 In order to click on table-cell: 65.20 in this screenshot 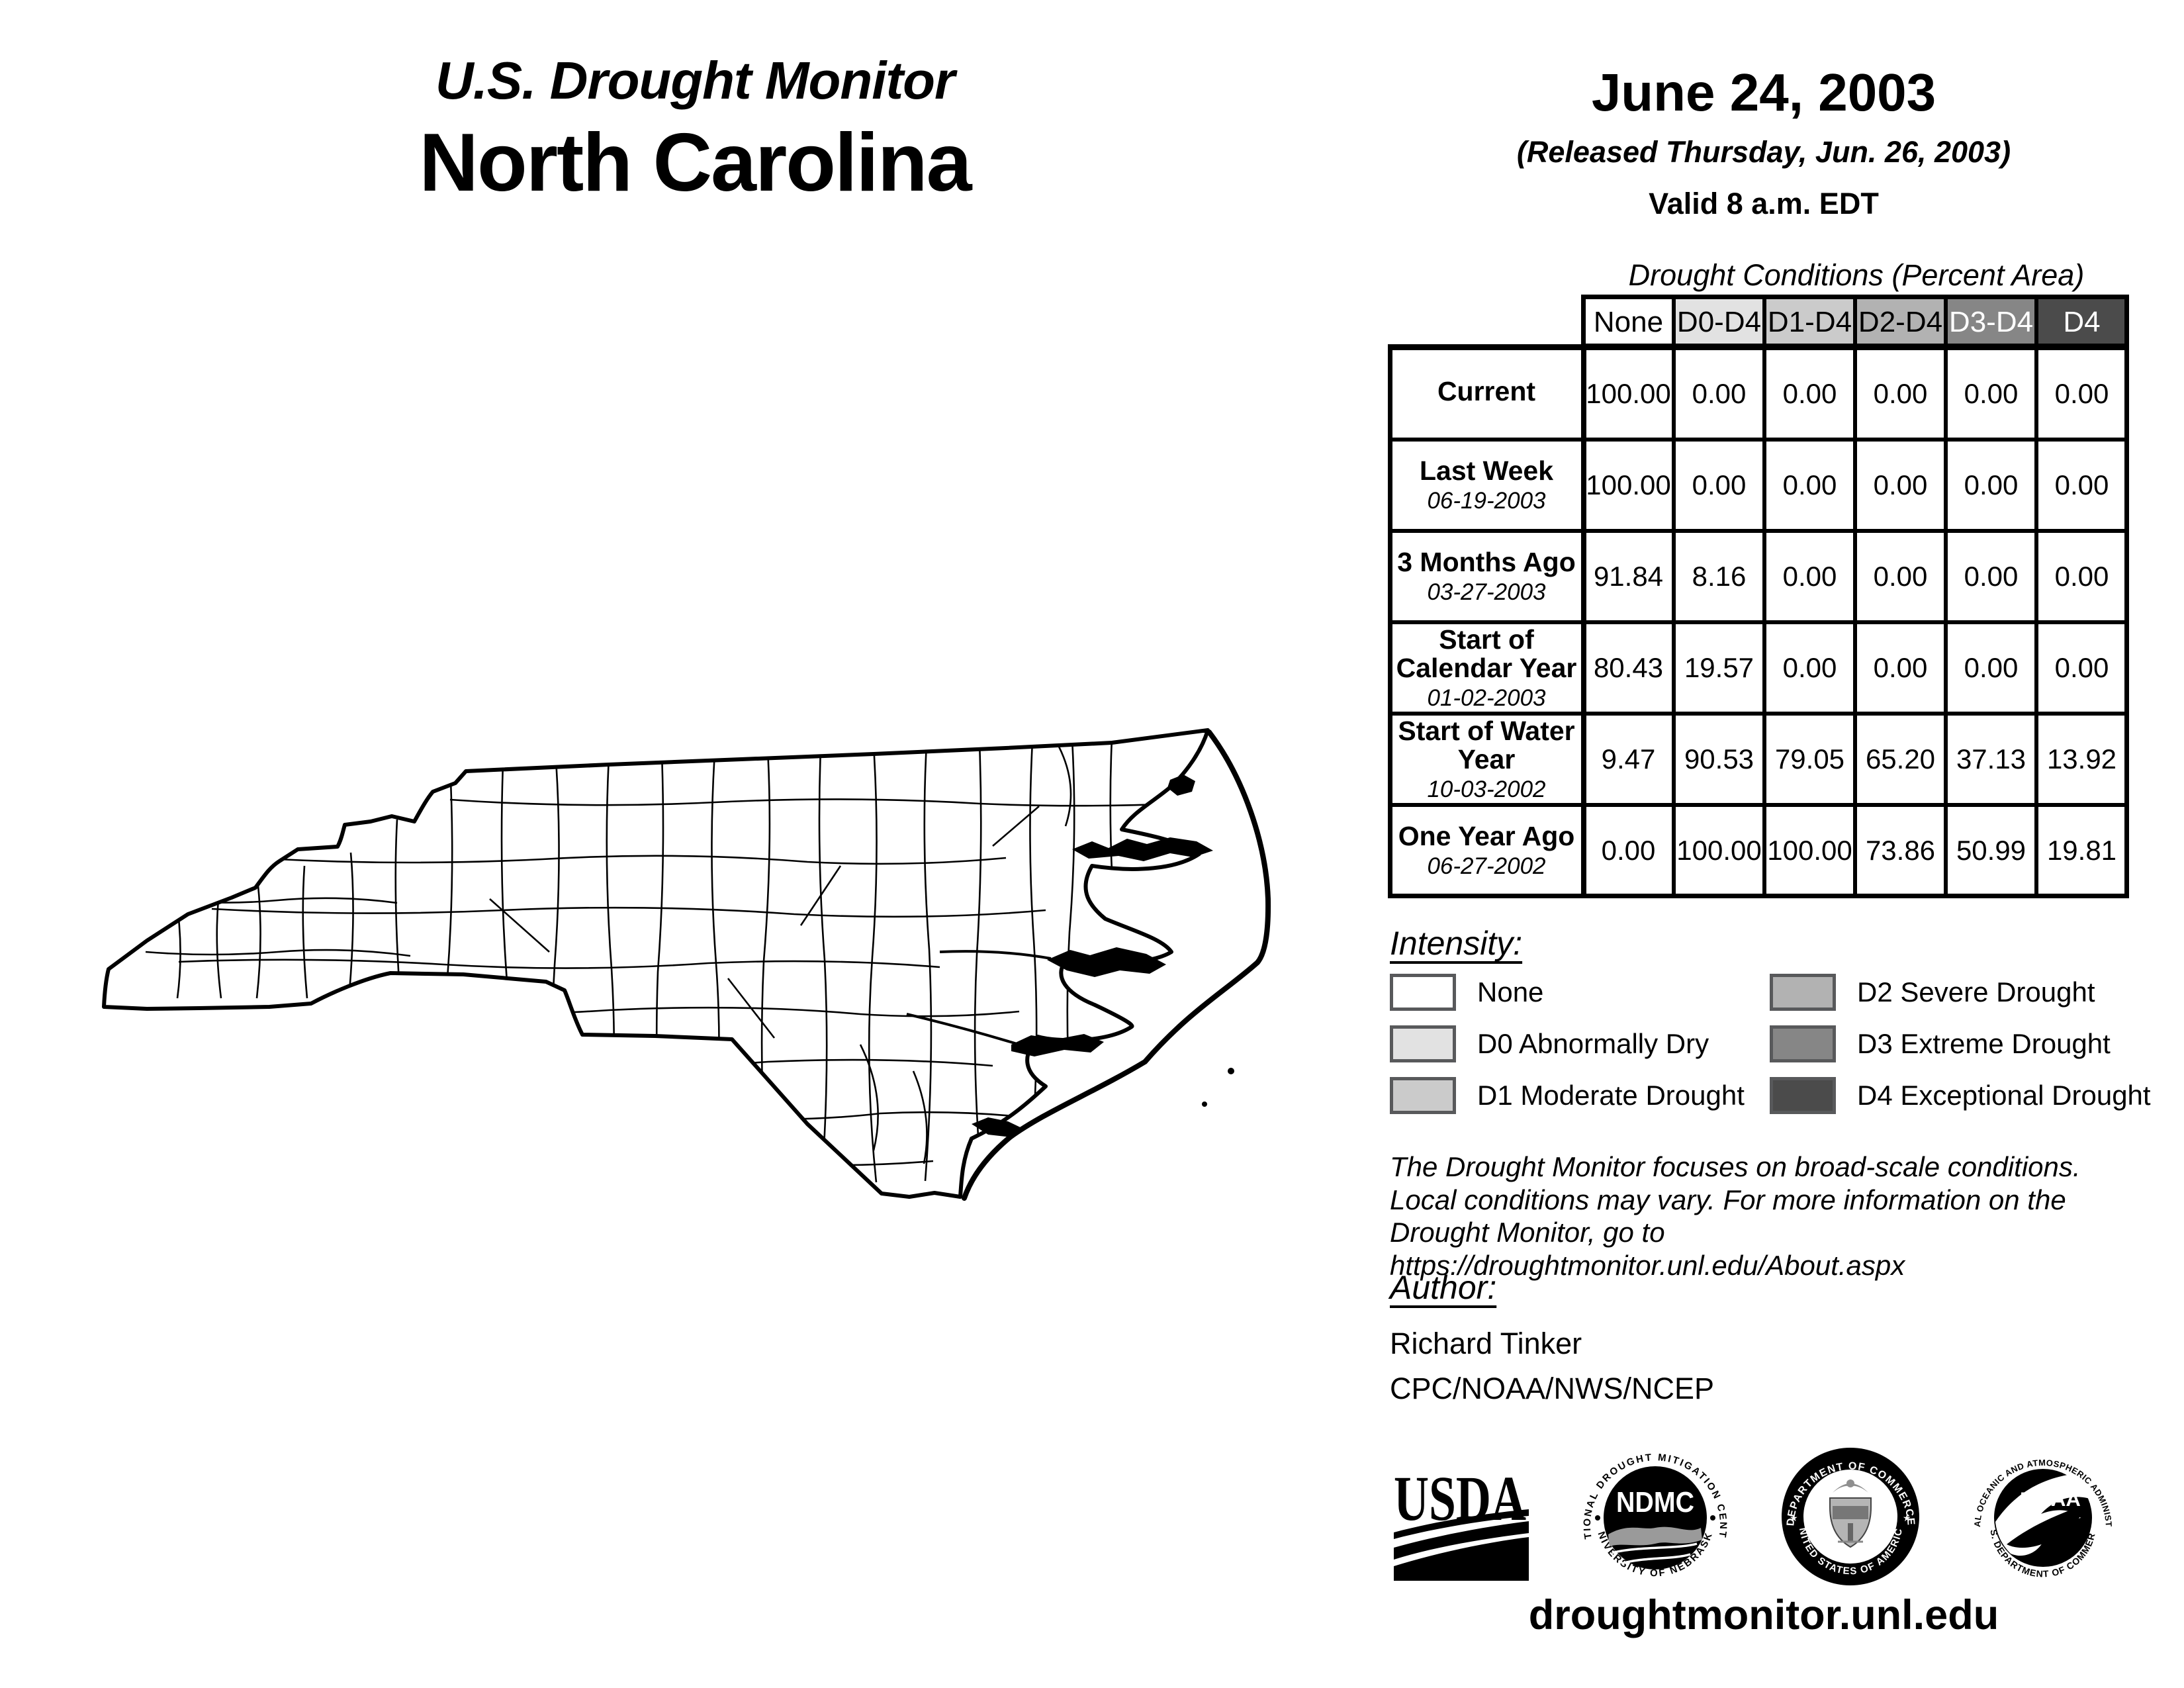, I will do `click(1900, 759)`.